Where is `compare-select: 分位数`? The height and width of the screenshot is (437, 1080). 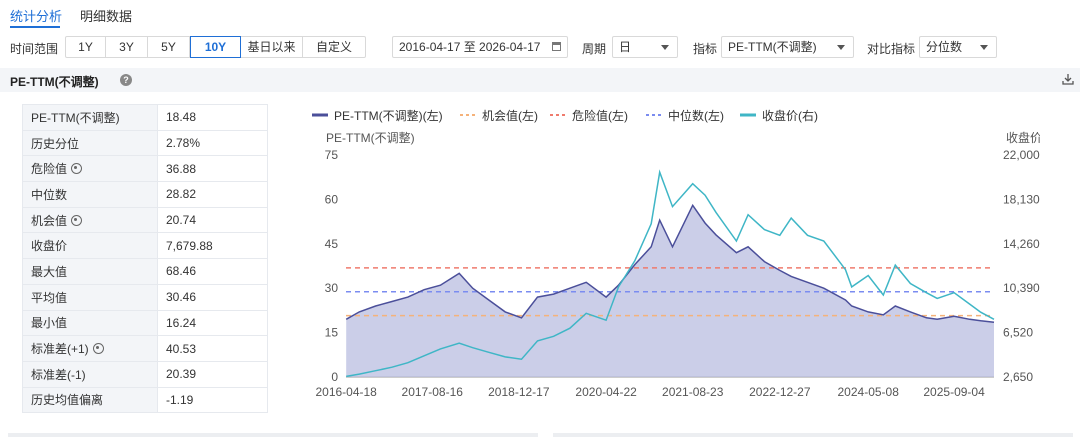 compare-select: 分位数 is located at coordinates (958, 47).